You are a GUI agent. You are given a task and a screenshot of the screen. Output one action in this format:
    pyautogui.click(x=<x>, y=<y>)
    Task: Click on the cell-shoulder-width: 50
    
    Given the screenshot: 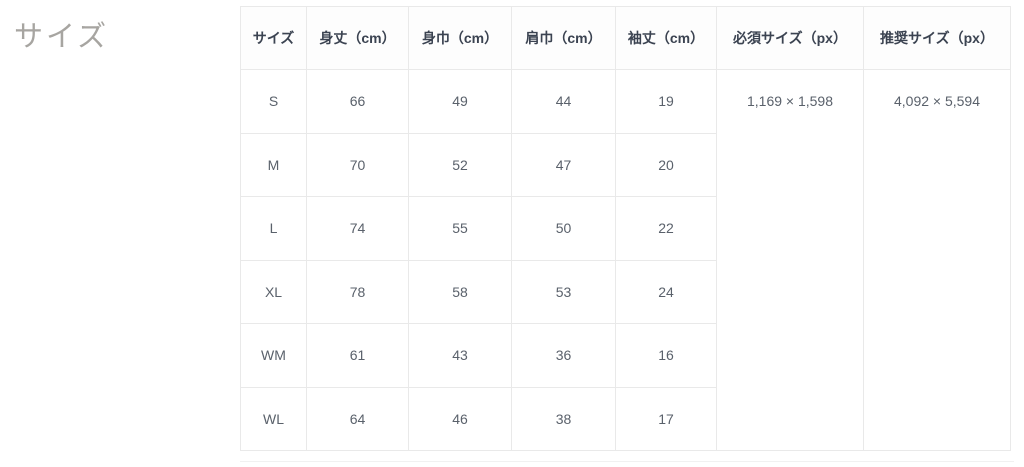 What is the action you would take?
    pyautogui.click(x=563, y=228)
    